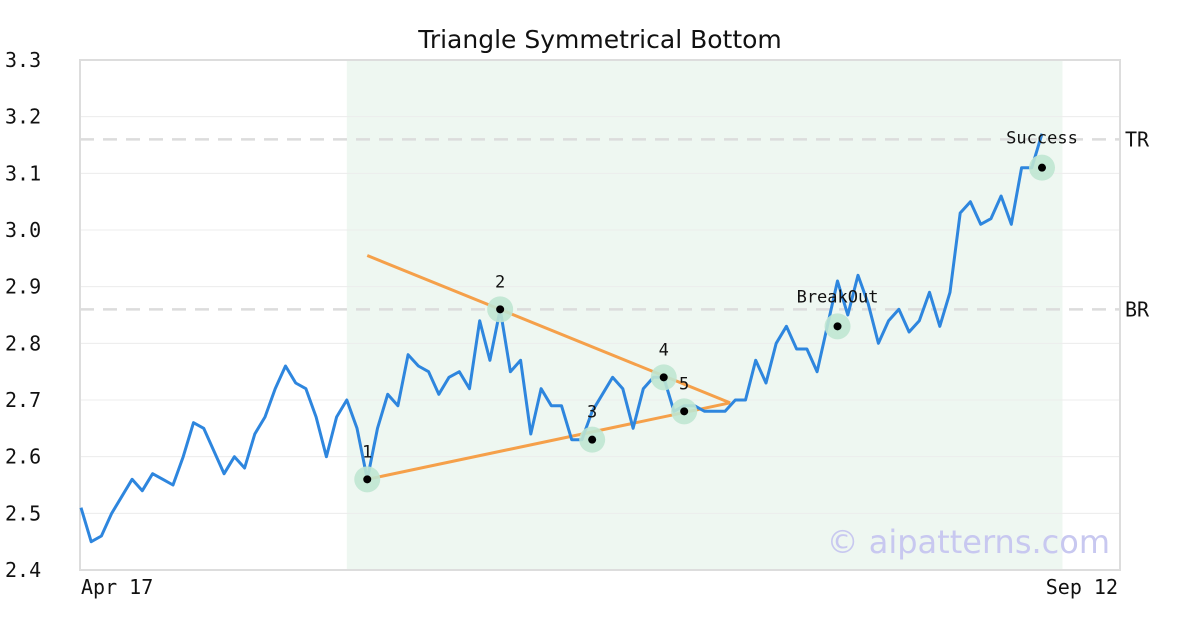 The height and width of the screenshot is (630, 1200). What do you see at coordinates (23, 570) in the screenshot?
I see `y-tick-label: 2.4` at bounding box center [23, 570].